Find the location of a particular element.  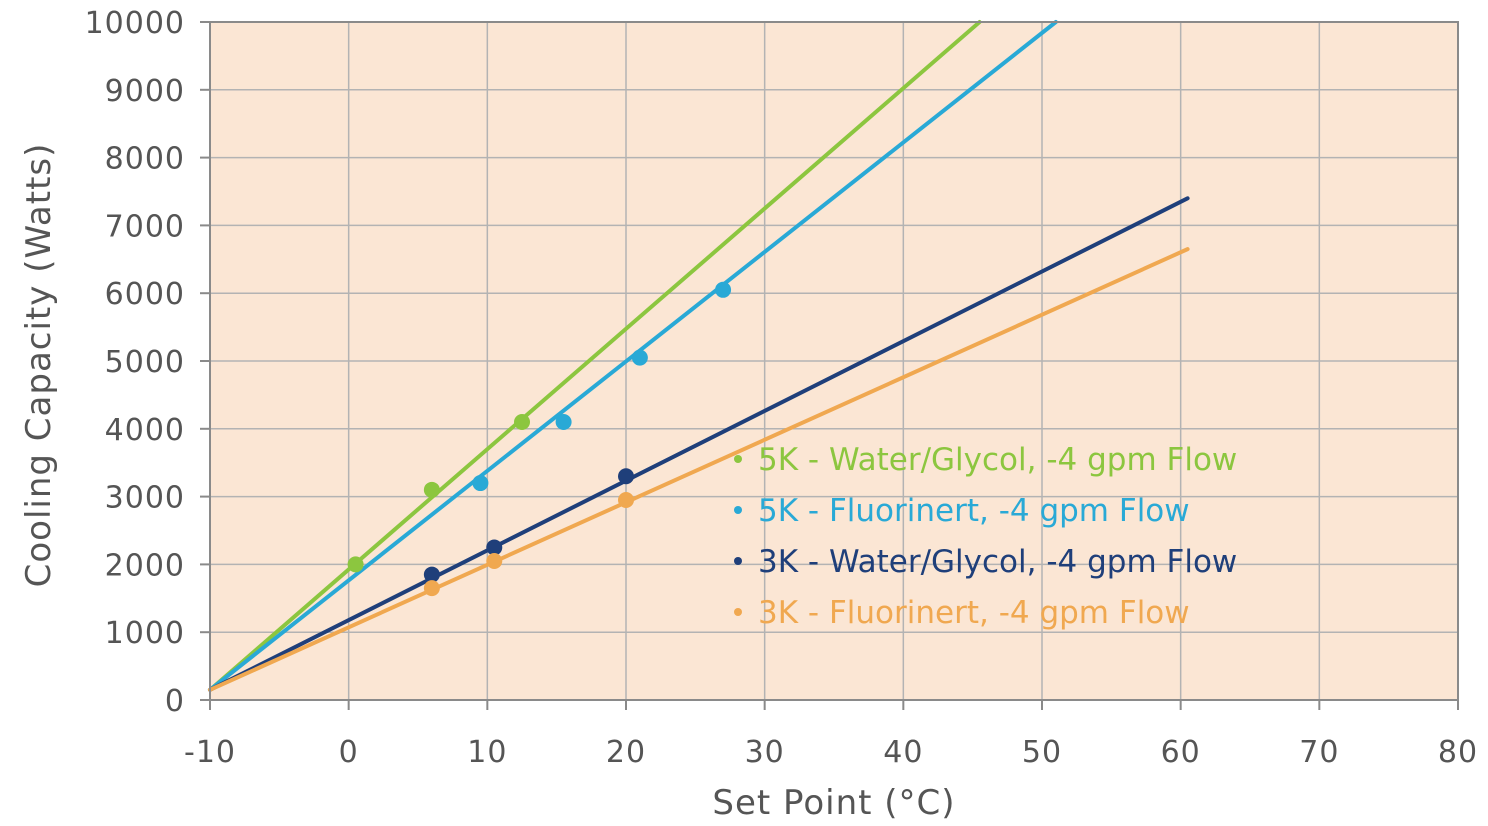

y-tick-label: 1000 is located at coordinates (145, 633).